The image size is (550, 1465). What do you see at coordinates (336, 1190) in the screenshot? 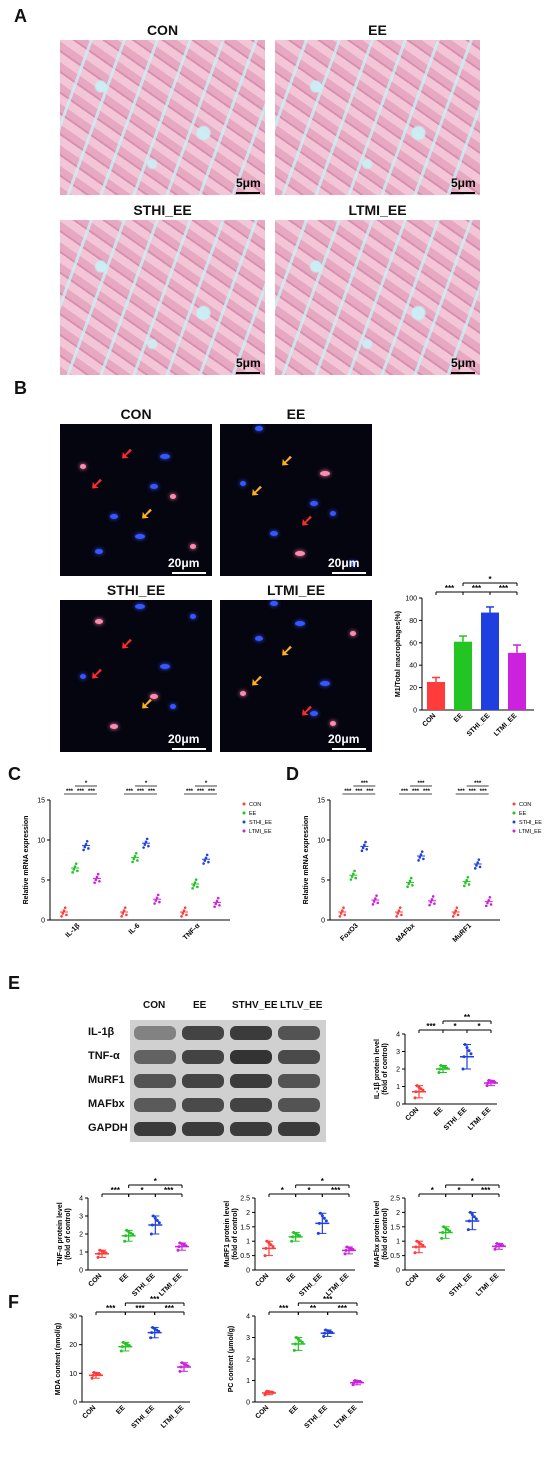
I see `e-murf-sig-label: ***` at bounding box center [336, 1190].